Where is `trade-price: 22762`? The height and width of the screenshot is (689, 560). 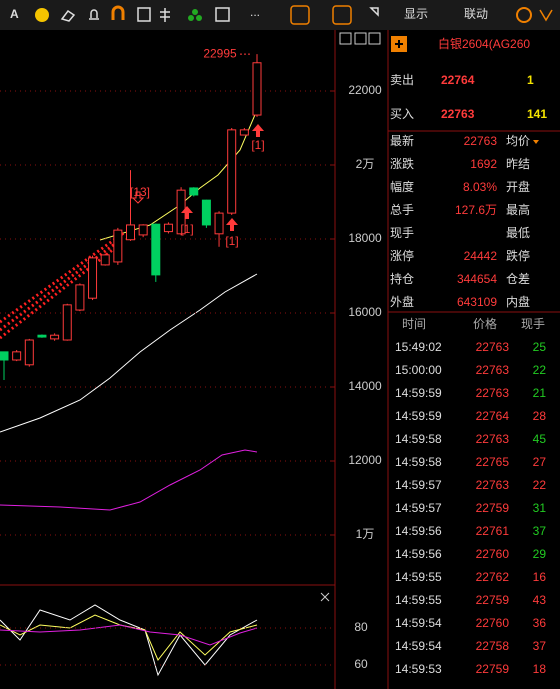
trade-price: 22762 is located at coordinates (493, 577).